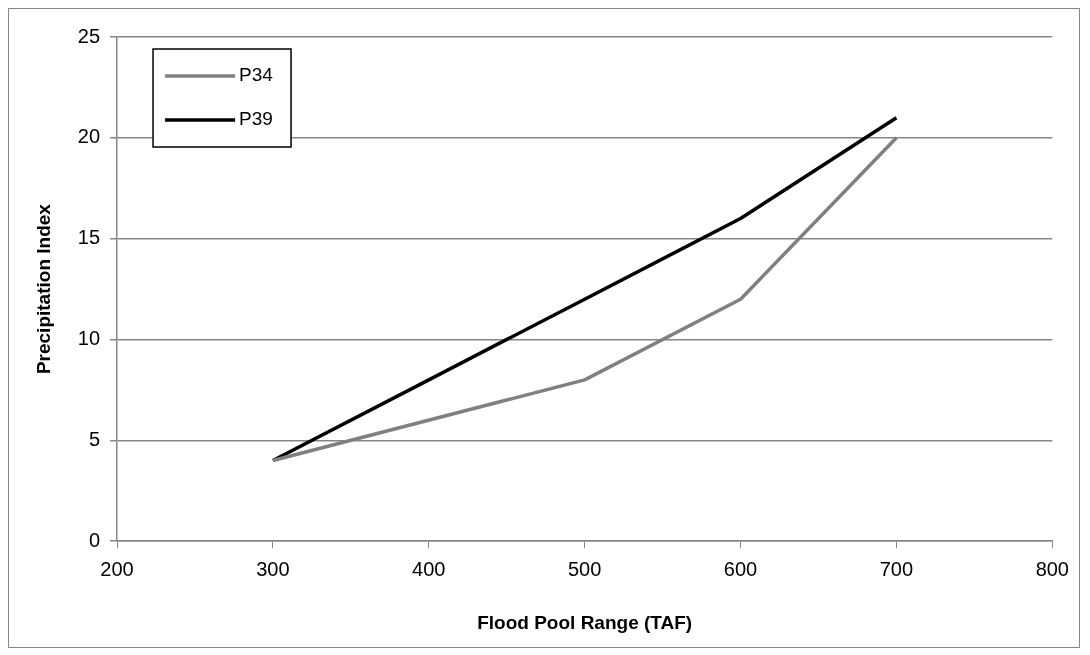 The width and height of the screenshot is (1090, 655). What do you see at coordinates (117, 568) in the screenshot?
I see `x-tick-label: 200` at bounding box center [117, 568].